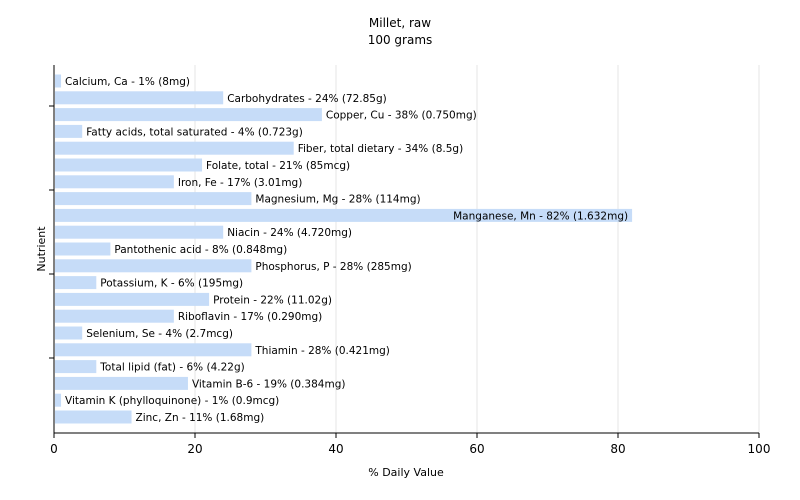 This screenshot has height=500, width=800. Describe the element at coordinates (51, 232) in the screenshot. I see `y-axis-ticks` at that location.